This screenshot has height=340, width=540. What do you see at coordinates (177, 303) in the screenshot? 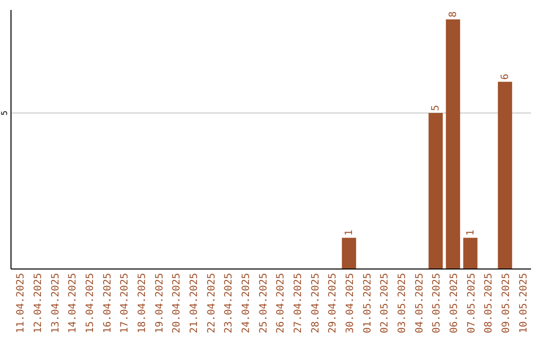
I see `x-tick-label: 20.04.2025` at bounding box center [177, 303].